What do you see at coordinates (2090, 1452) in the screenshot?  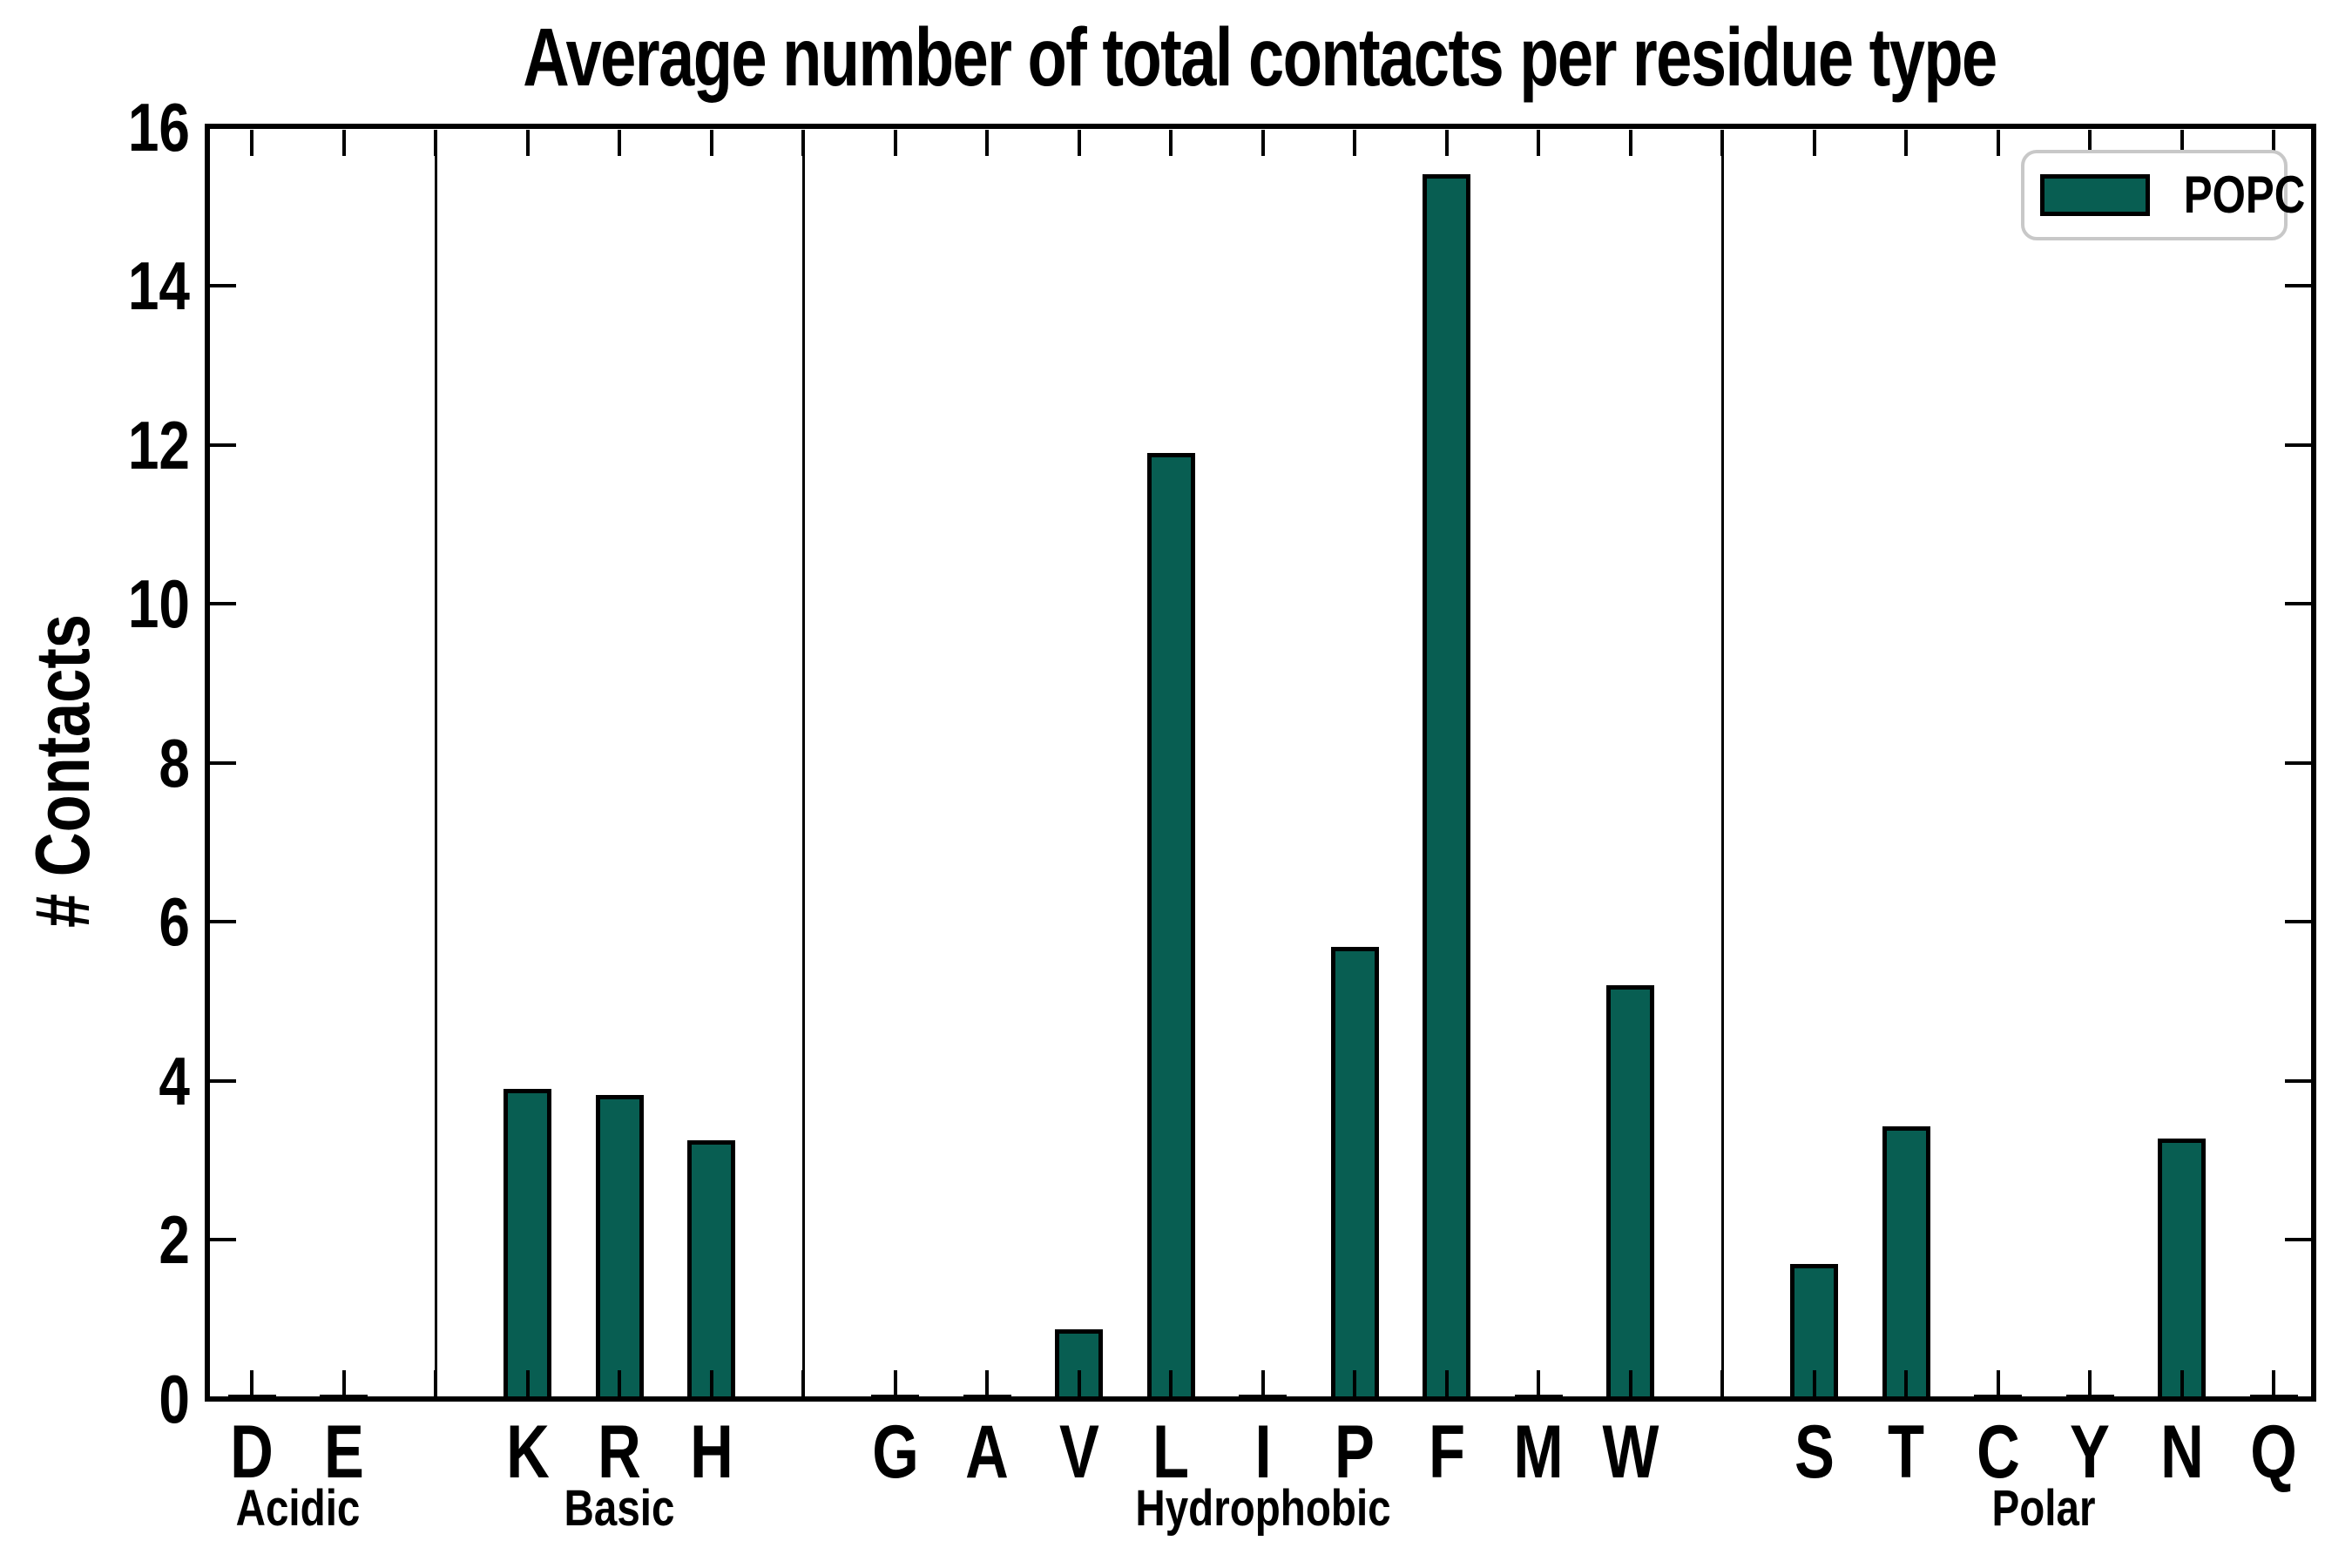 I see `x-tick-label-Y: Y` at bounding box center [2090, 1452].